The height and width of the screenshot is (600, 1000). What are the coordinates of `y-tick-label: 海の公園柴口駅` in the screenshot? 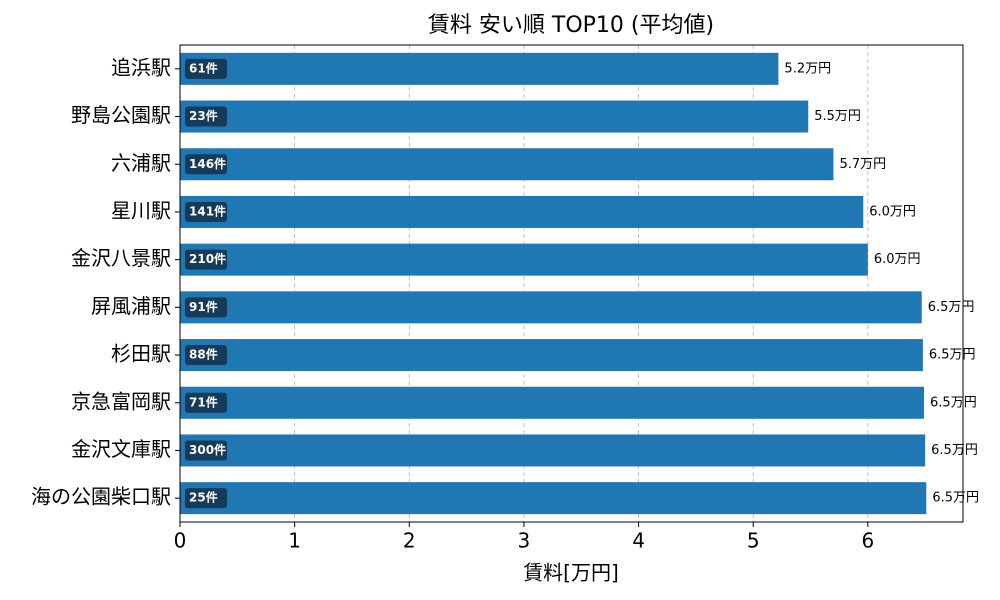 It's located at (101, 497).